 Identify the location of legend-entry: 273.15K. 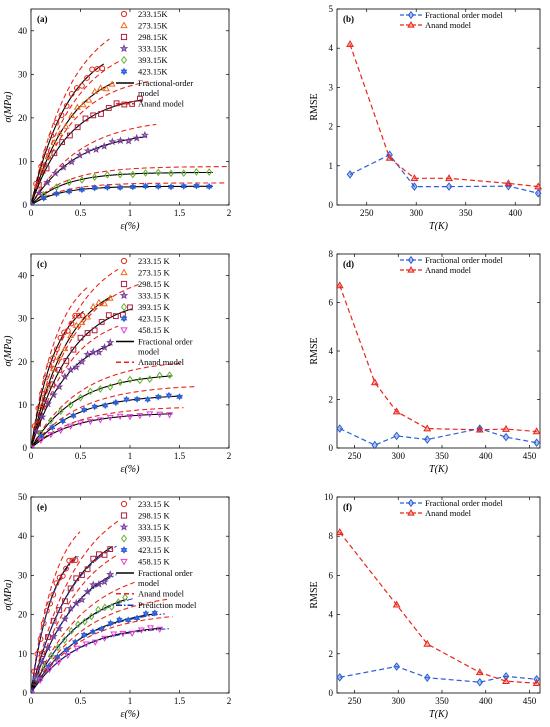
(153, 26).